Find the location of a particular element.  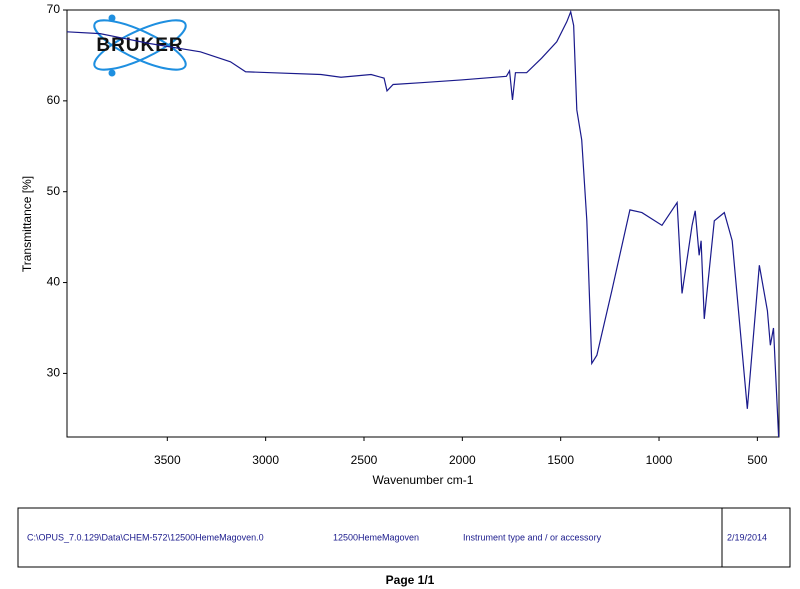

footer-box is located at coordinates (404, 537).